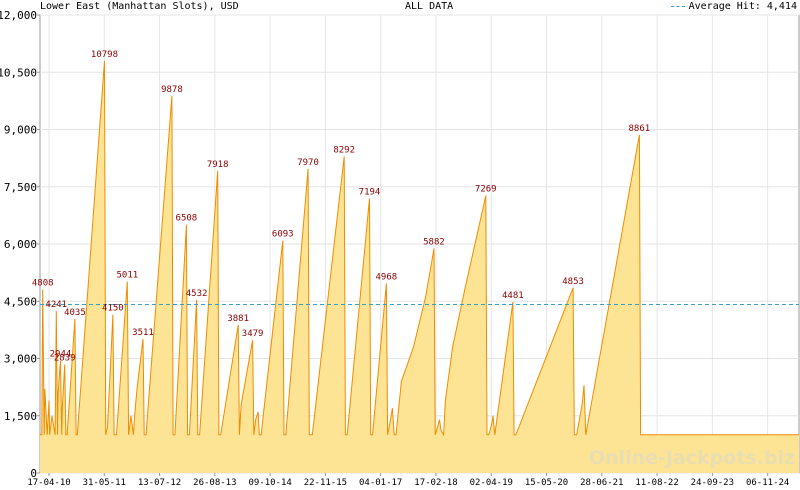 Image resolution: width=800 pixels, height=490 pixels. Describe the element at coordinates (640, 129) in the screenshot. I see `peak-label: 8861` at that location.